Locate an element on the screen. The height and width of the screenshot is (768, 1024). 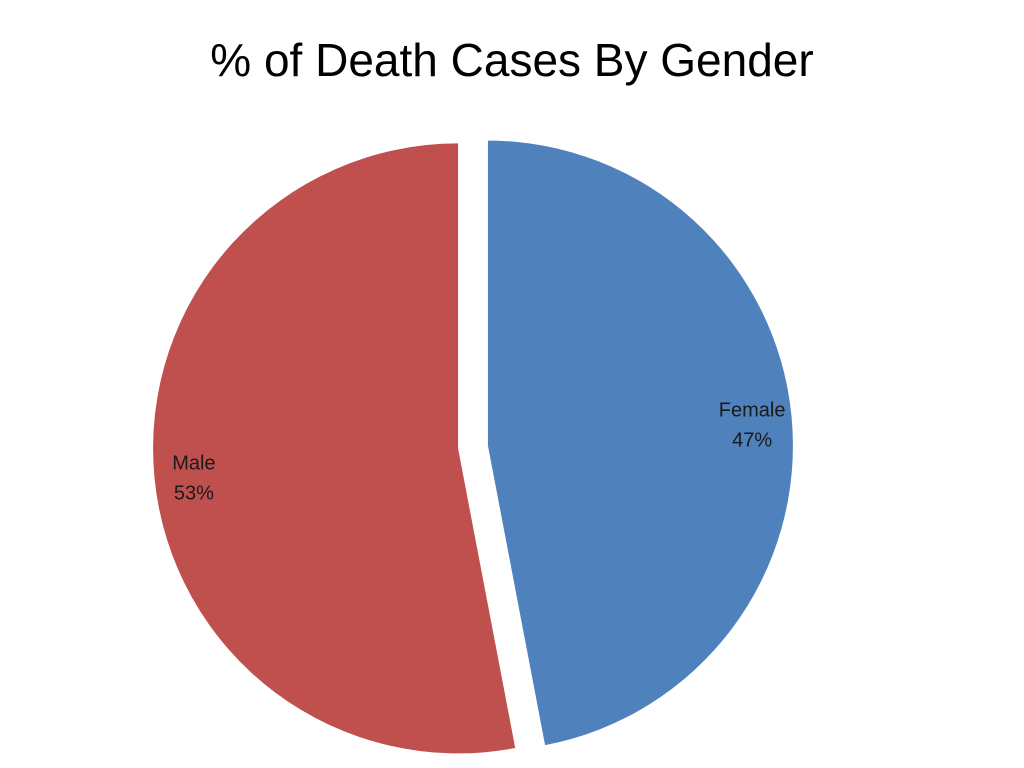
slice-value-male: 53% is located at coordinates (194, 493).